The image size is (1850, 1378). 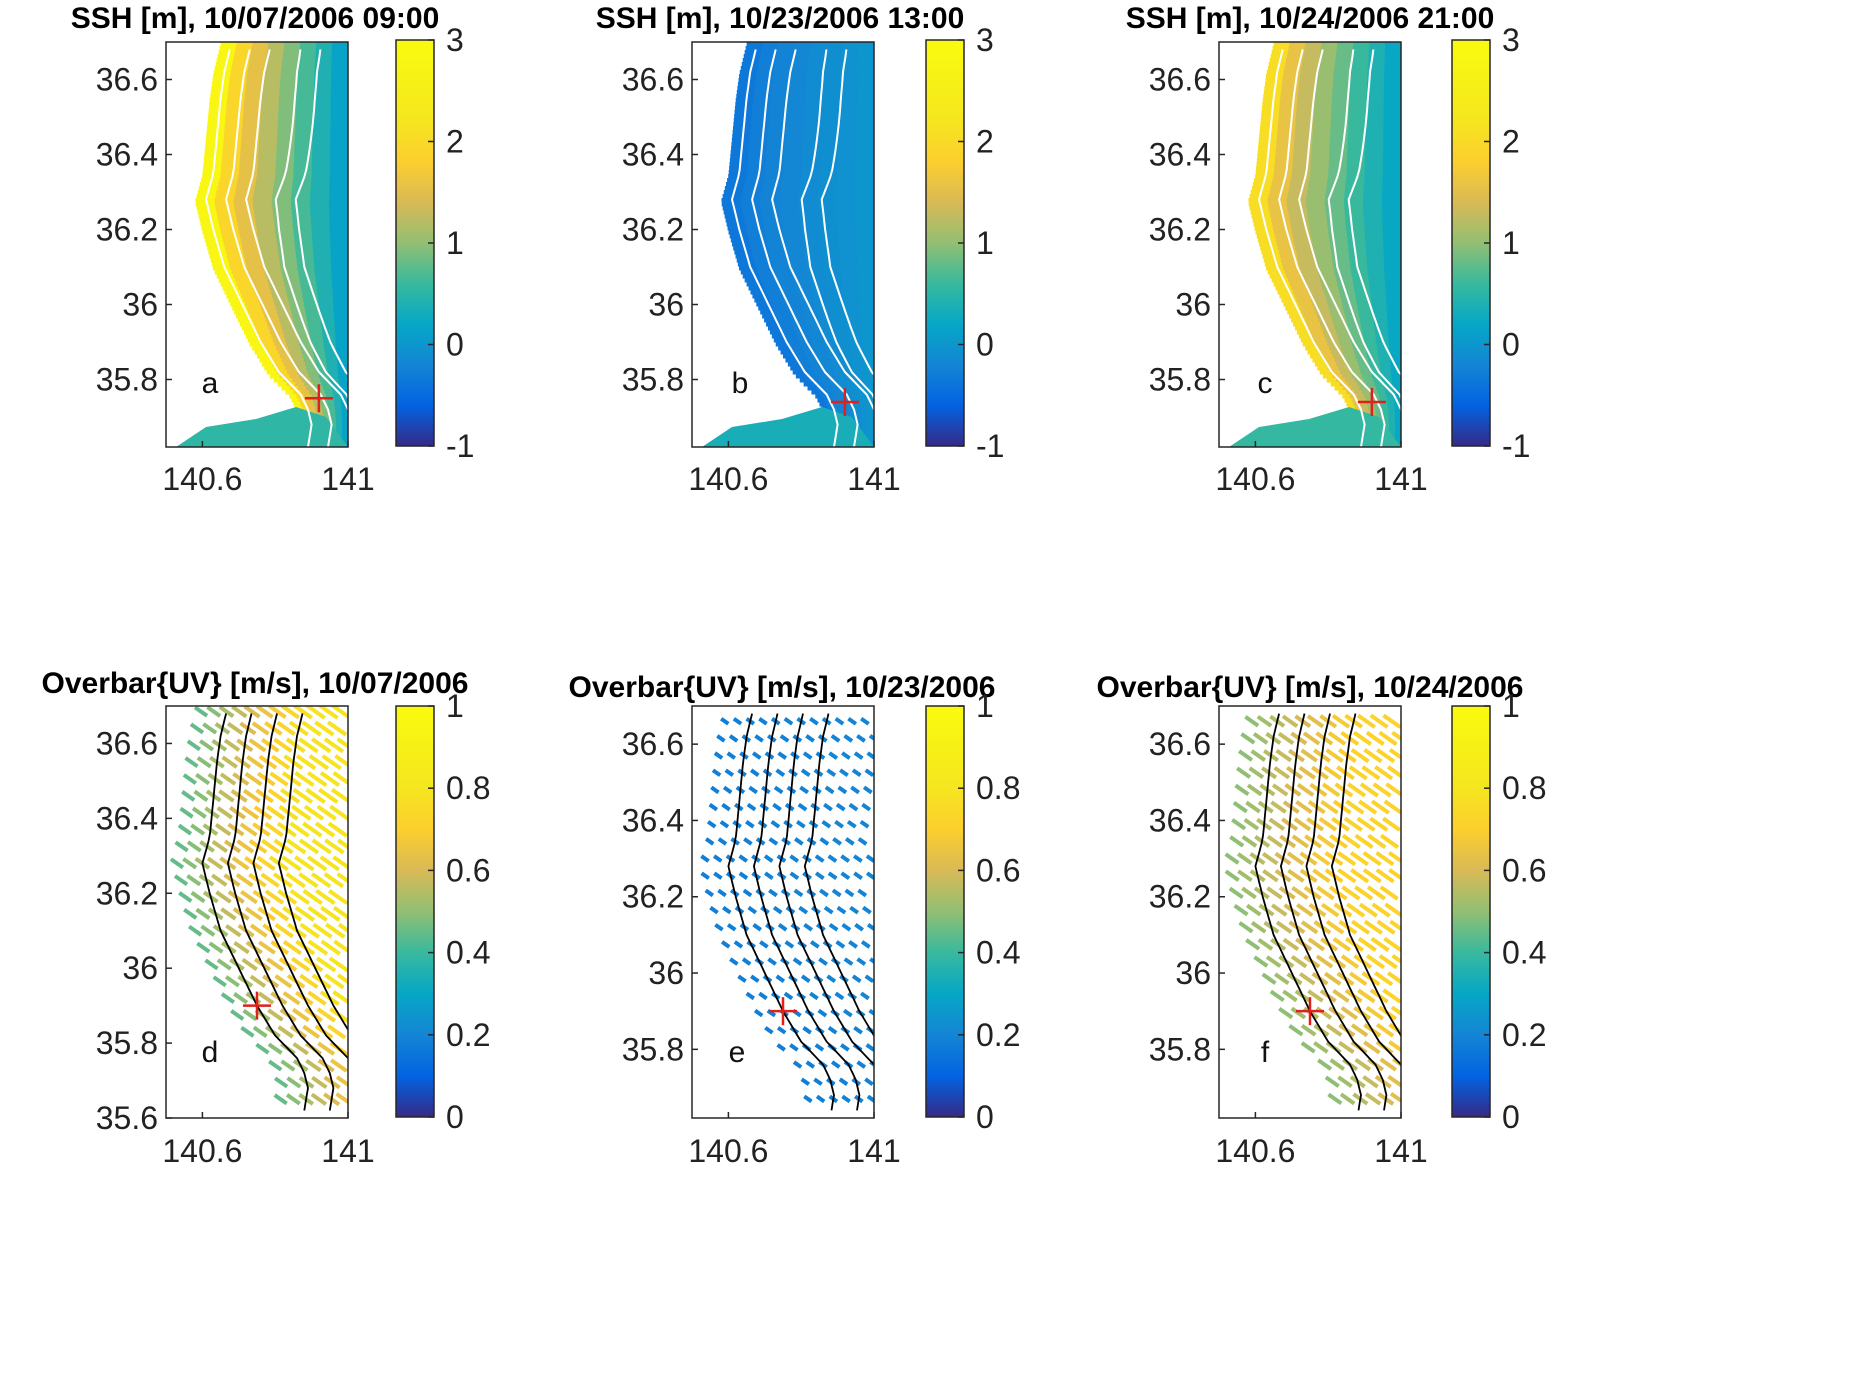 What do you see at coordinates (127, 818) in the screenshot?
I see `y-tick-label: 36.4` at bounding box center [127, 818].